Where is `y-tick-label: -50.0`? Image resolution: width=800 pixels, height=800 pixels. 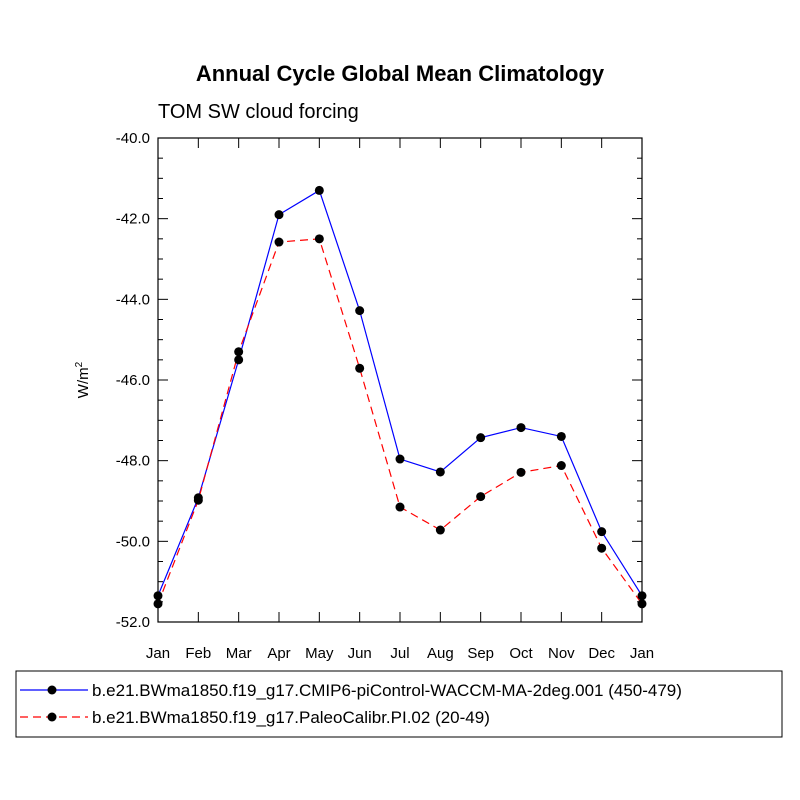 y-tick-label: -50.0 is located at coordinates (133, 541).